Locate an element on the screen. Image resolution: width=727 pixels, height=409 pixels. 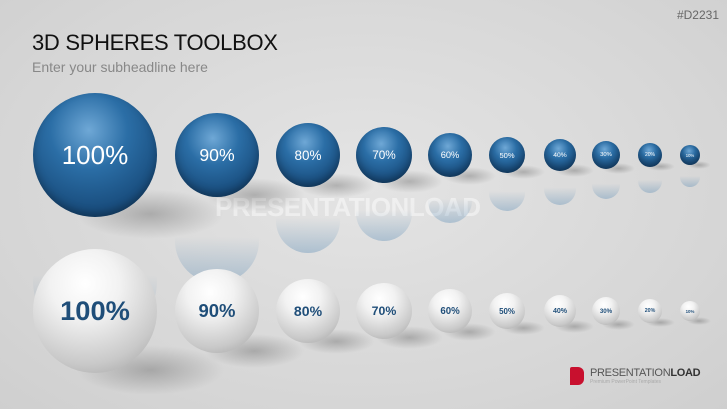
blue-sphere: 40% is located at coordinates (560, 155).